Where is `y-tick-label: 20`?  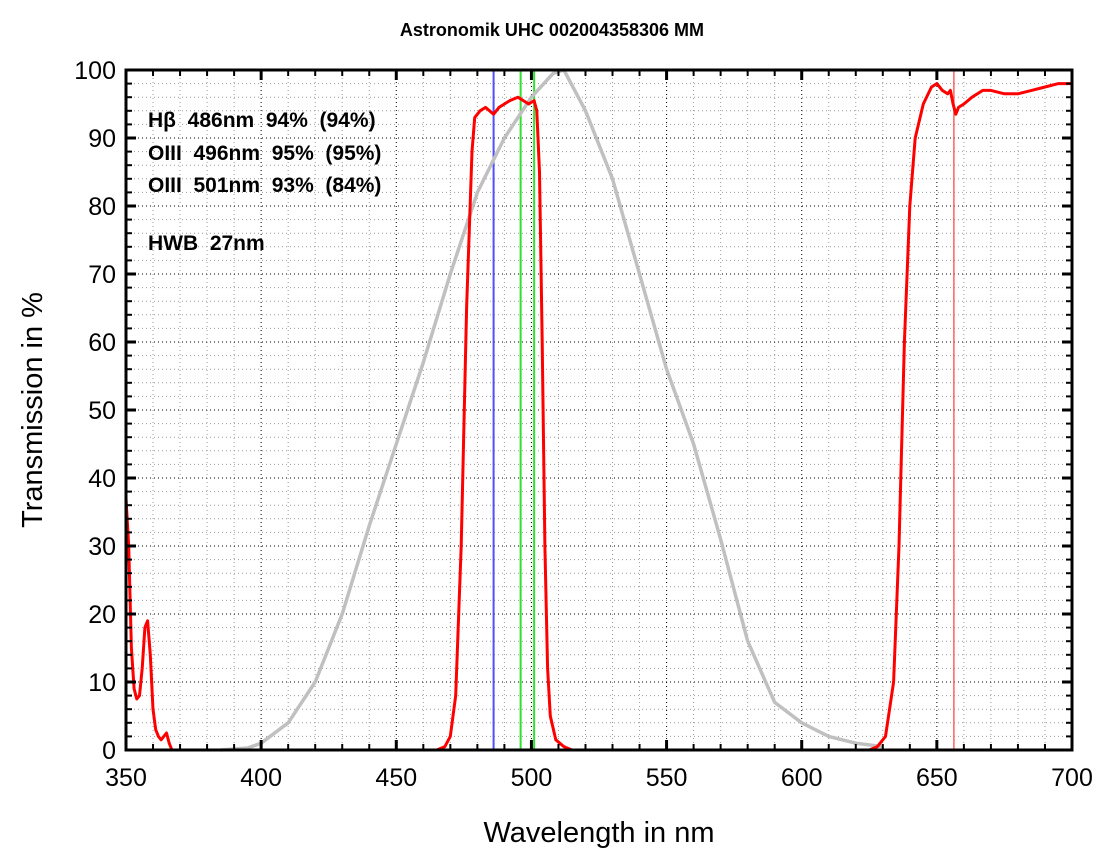 y-tick-label: 20 is located at coordinates (102, 615).